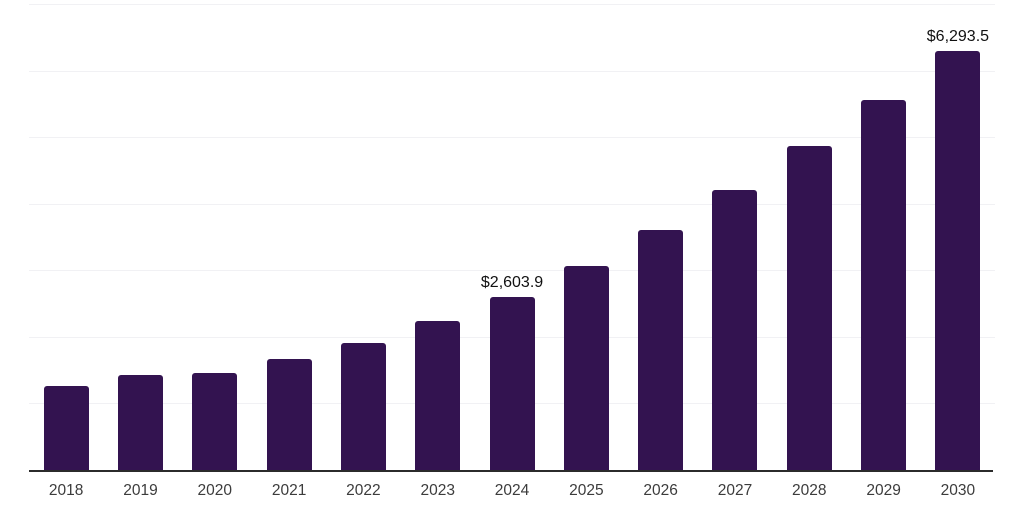 The width and height of the screenshot is (1024, 512). Describe the element at coordinates (883, 490) in the screenshot. I see `x-tick-label-2029: 2029` at that location.